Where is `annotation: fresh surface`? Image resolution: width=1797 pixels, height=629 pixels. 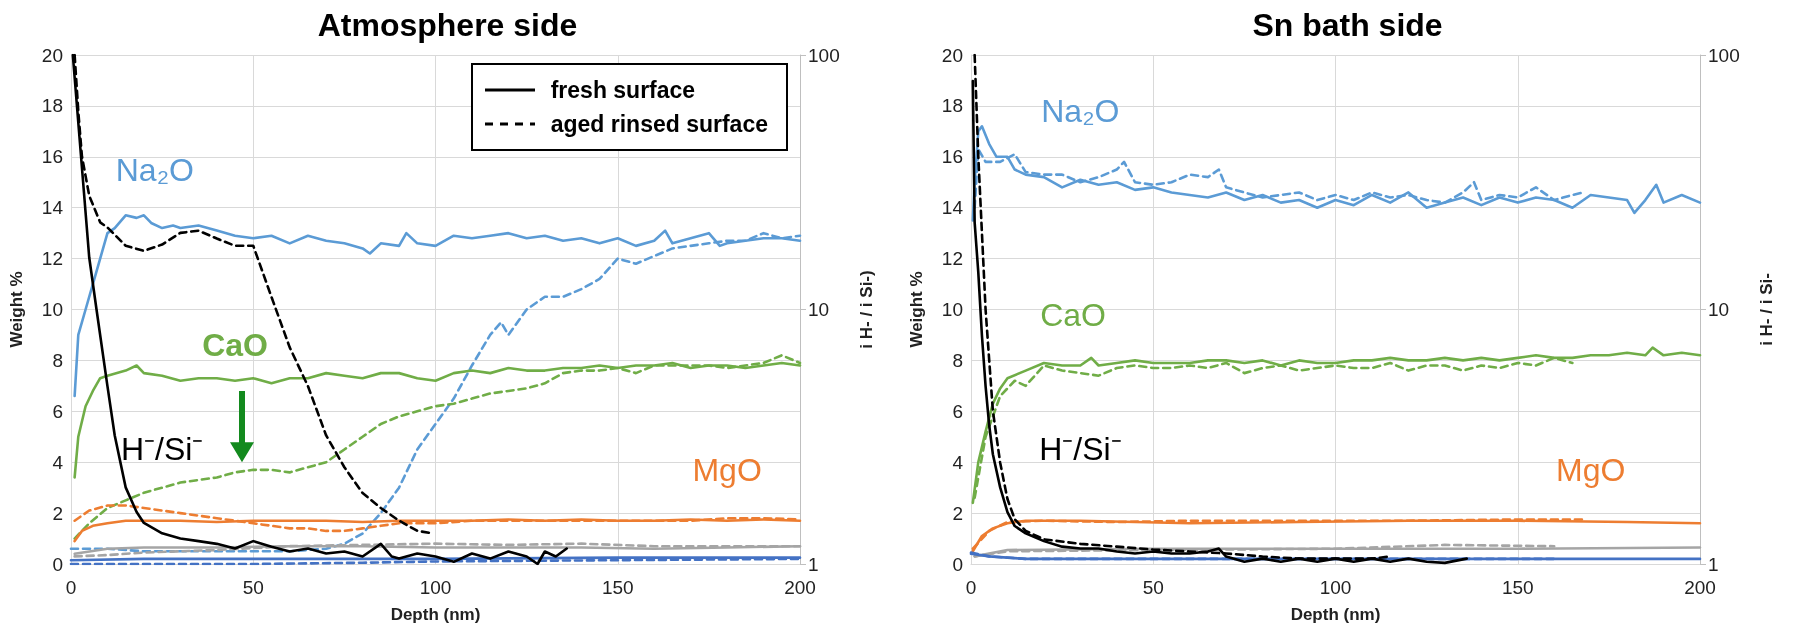 annotation: fresh surface is located at coordinates (623, 90).